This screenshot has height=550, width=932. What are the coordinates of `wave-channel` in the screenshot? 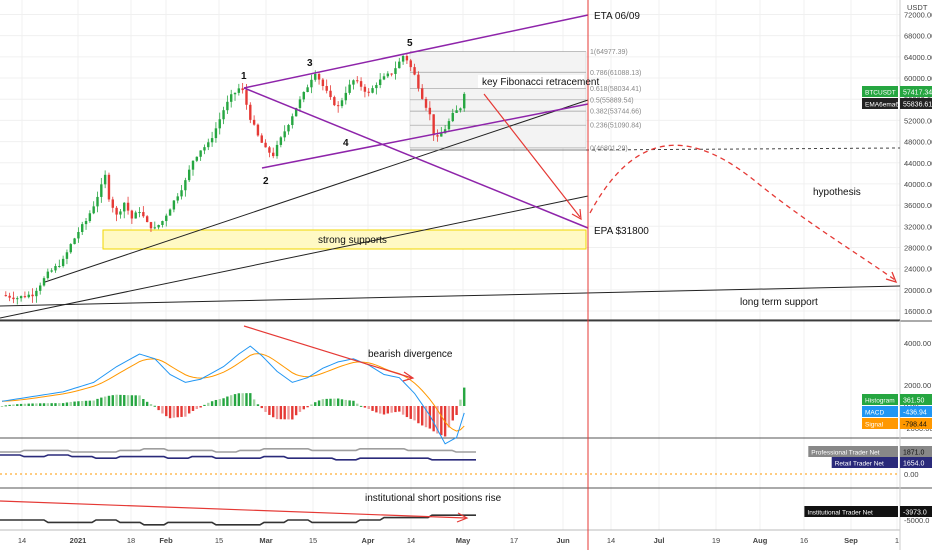 It's located at (416, 121).